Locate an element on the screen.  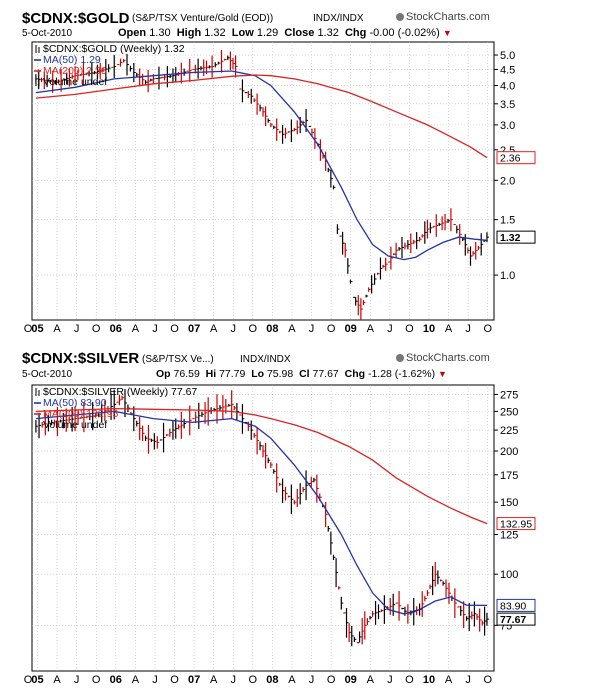
ohlc-value-close: 77.67 is located at coordinates (325, 374).